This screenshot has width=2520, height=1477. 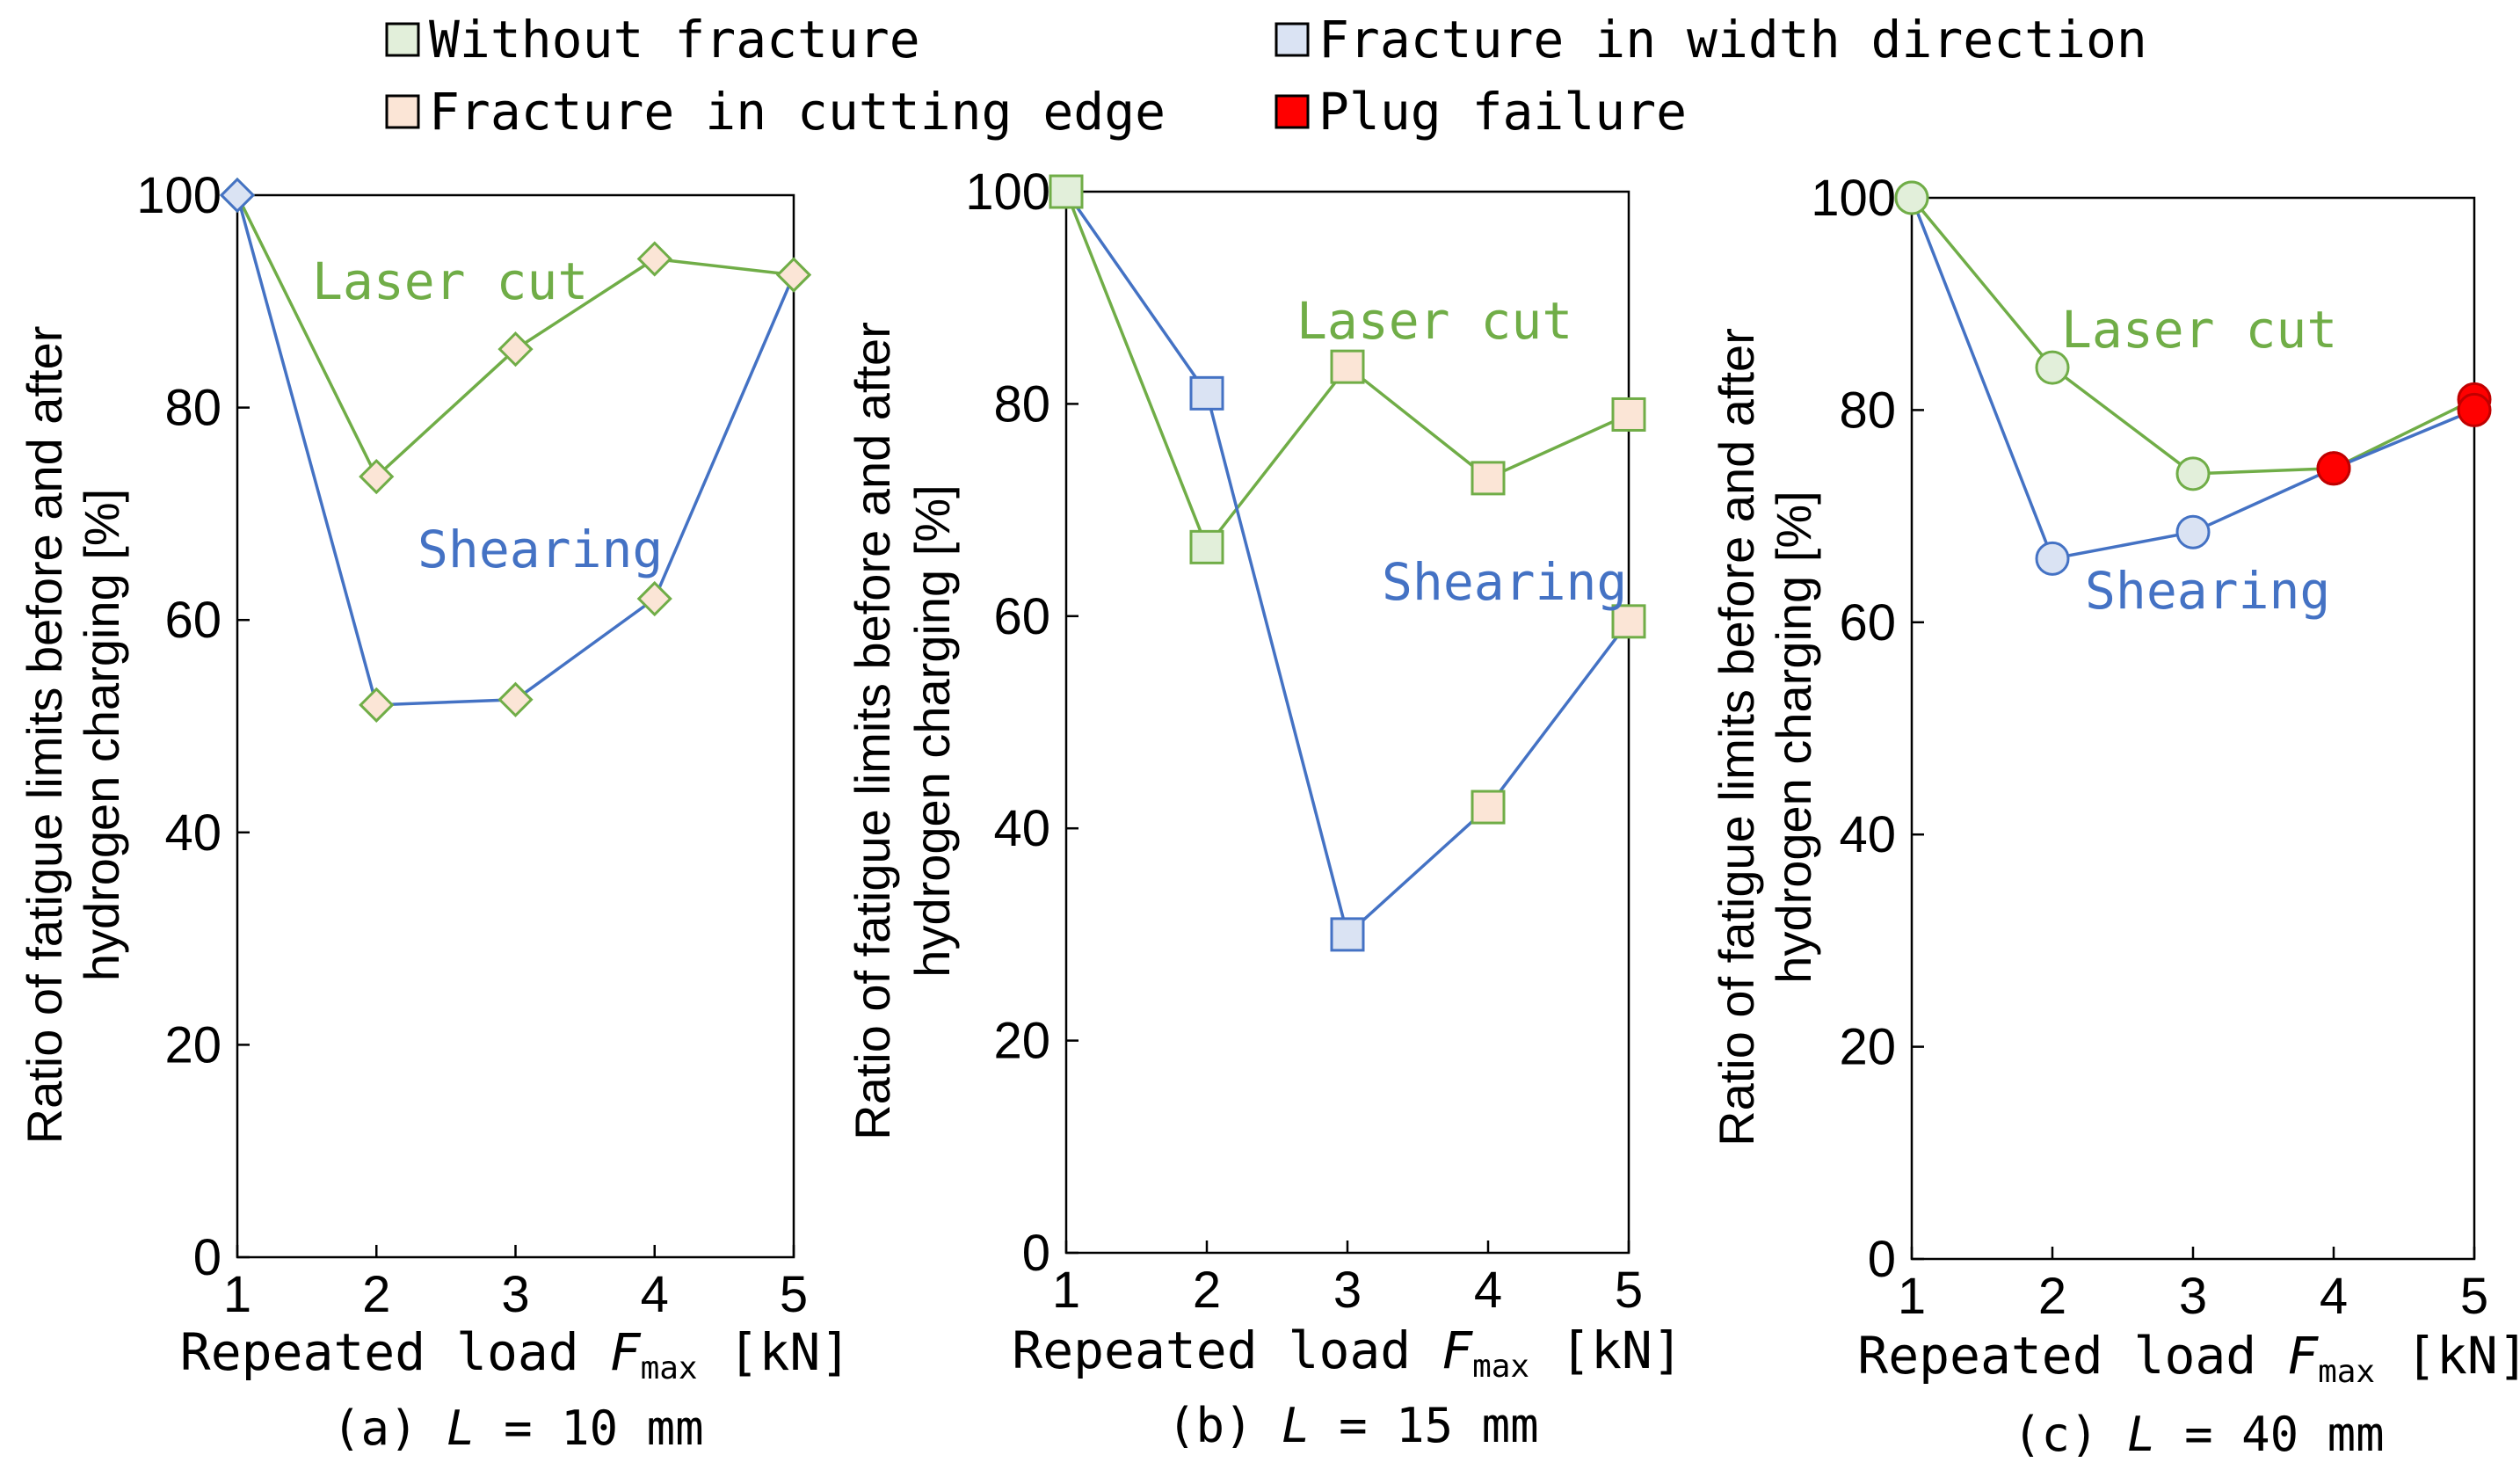 What do you see at coordinates (2270, 1434) in the screenshot?
I see `caption-rest: = 40 mm` at bounding box center [2270, 1434].